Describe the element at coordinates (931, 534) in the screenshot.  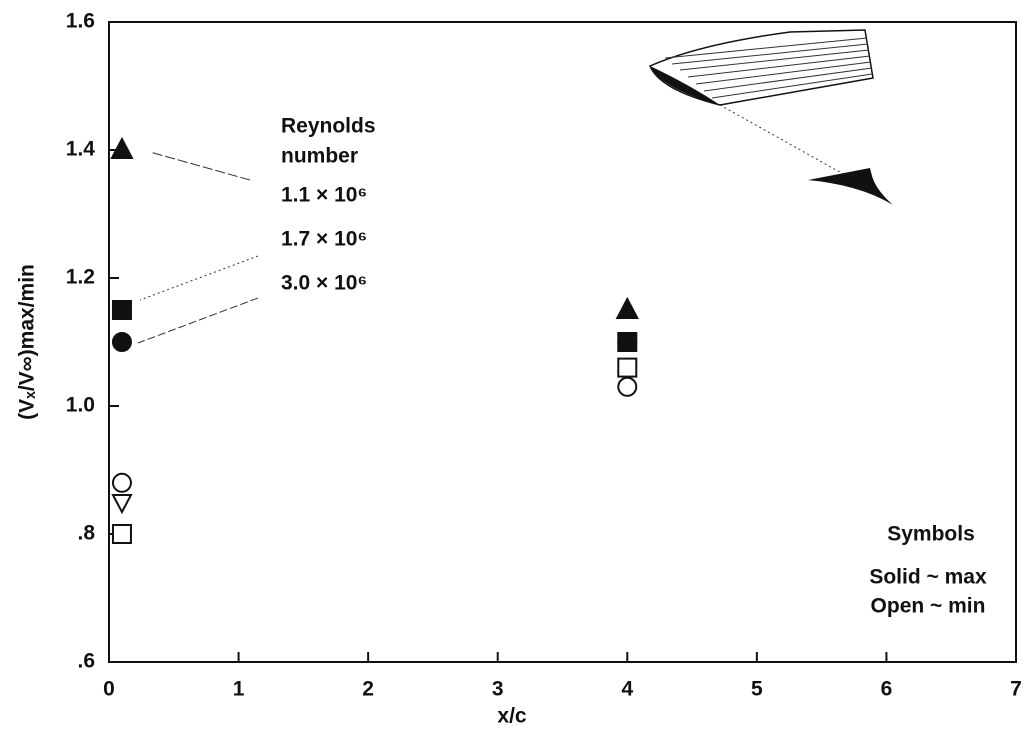
I see `symbols-note: Symbols` at that location.